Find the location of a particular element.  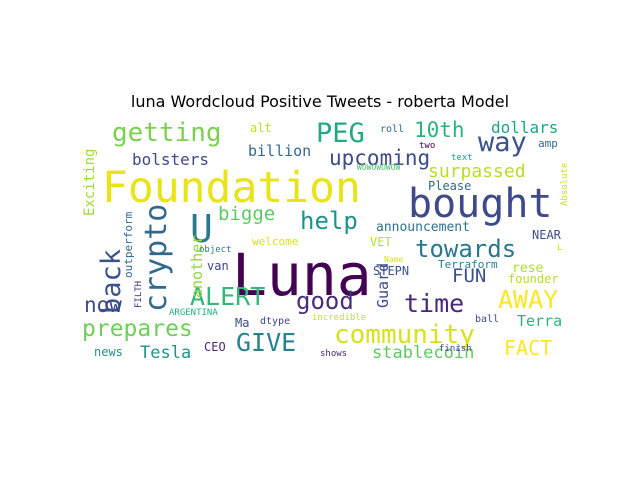

word-33: Exciting is located at coordinates (90, 182).